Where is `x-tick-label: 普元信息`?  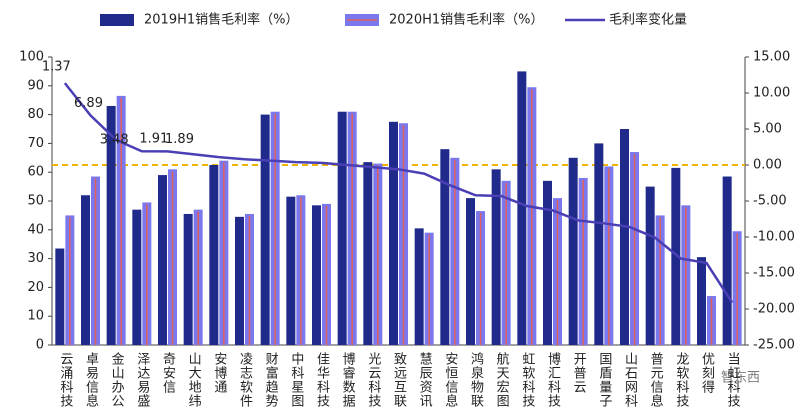
x-tick-label: 普元信息 is located at coordinates (656, 380).